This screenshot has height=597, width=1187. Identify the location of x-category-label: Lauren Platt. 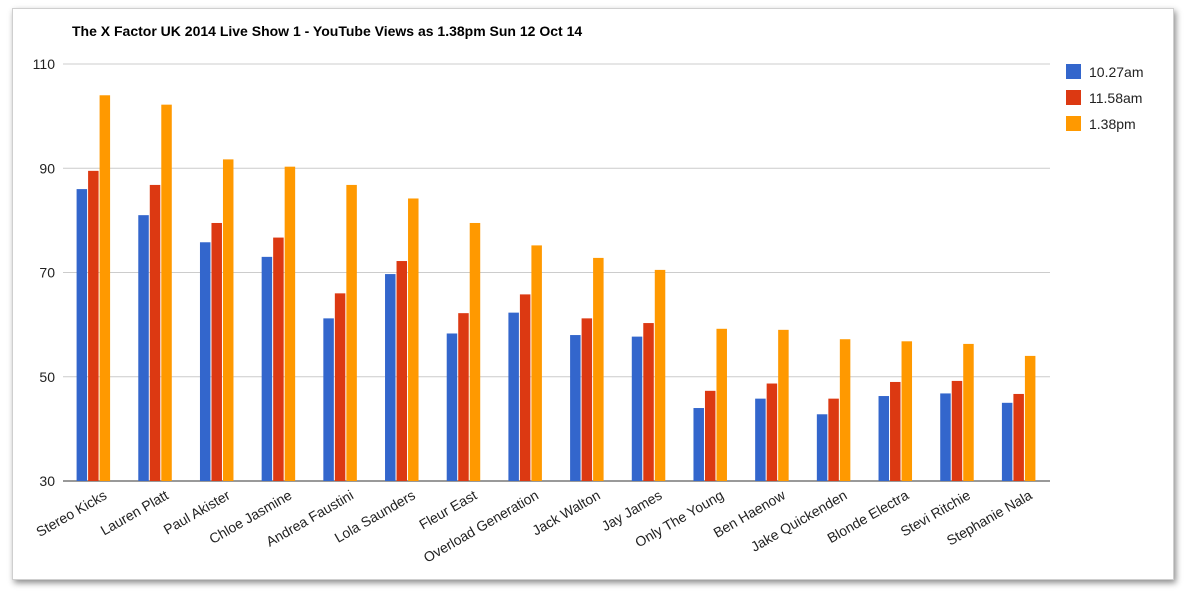
(134, 513).